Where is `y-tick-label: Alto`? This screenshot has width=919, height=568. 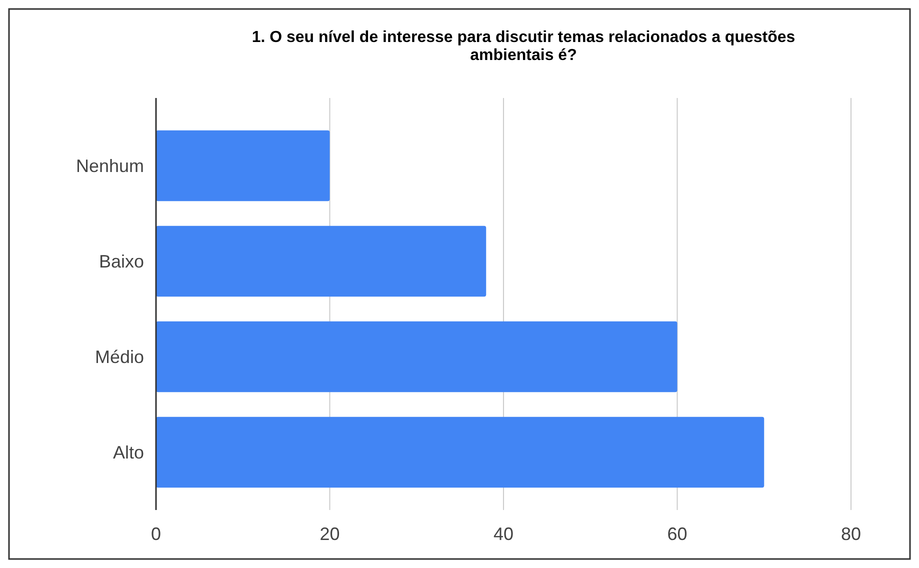
y-tick-label: Alto is located at coordinates (128, 452).